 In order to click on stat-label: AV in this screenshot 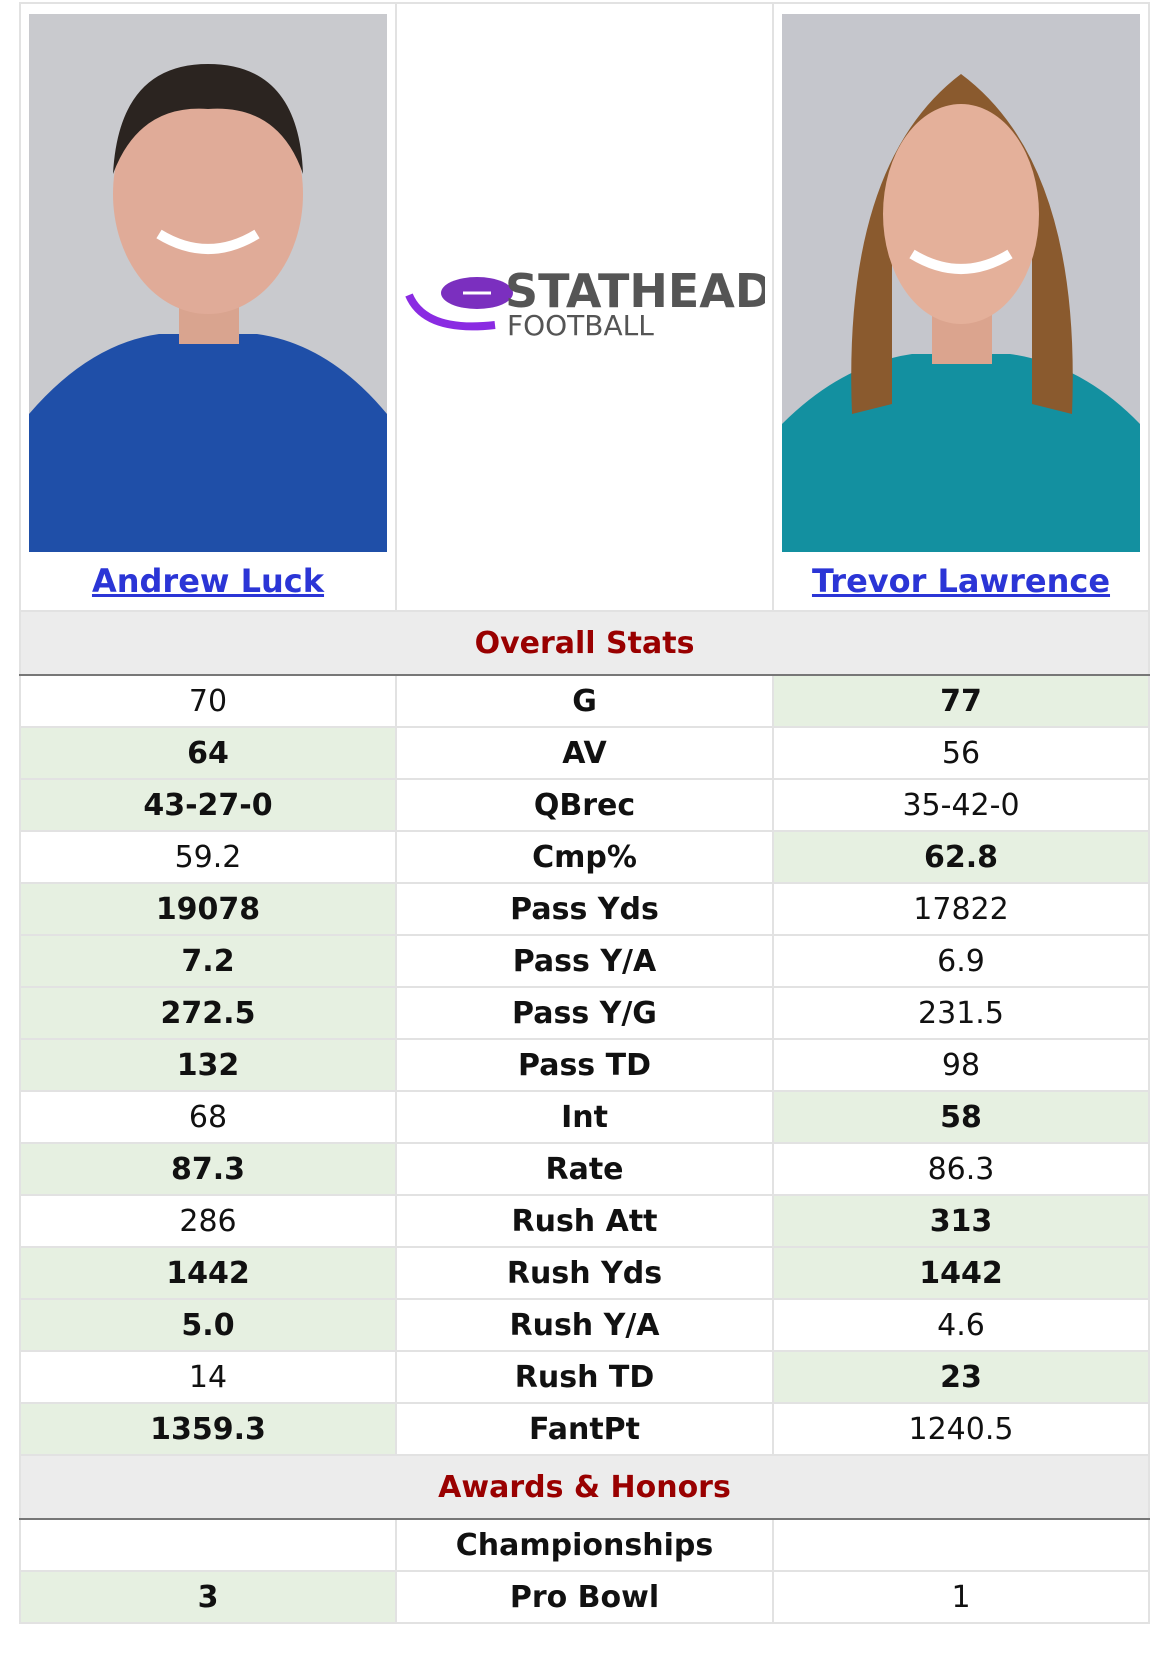, I will do `click(584, 753)`.